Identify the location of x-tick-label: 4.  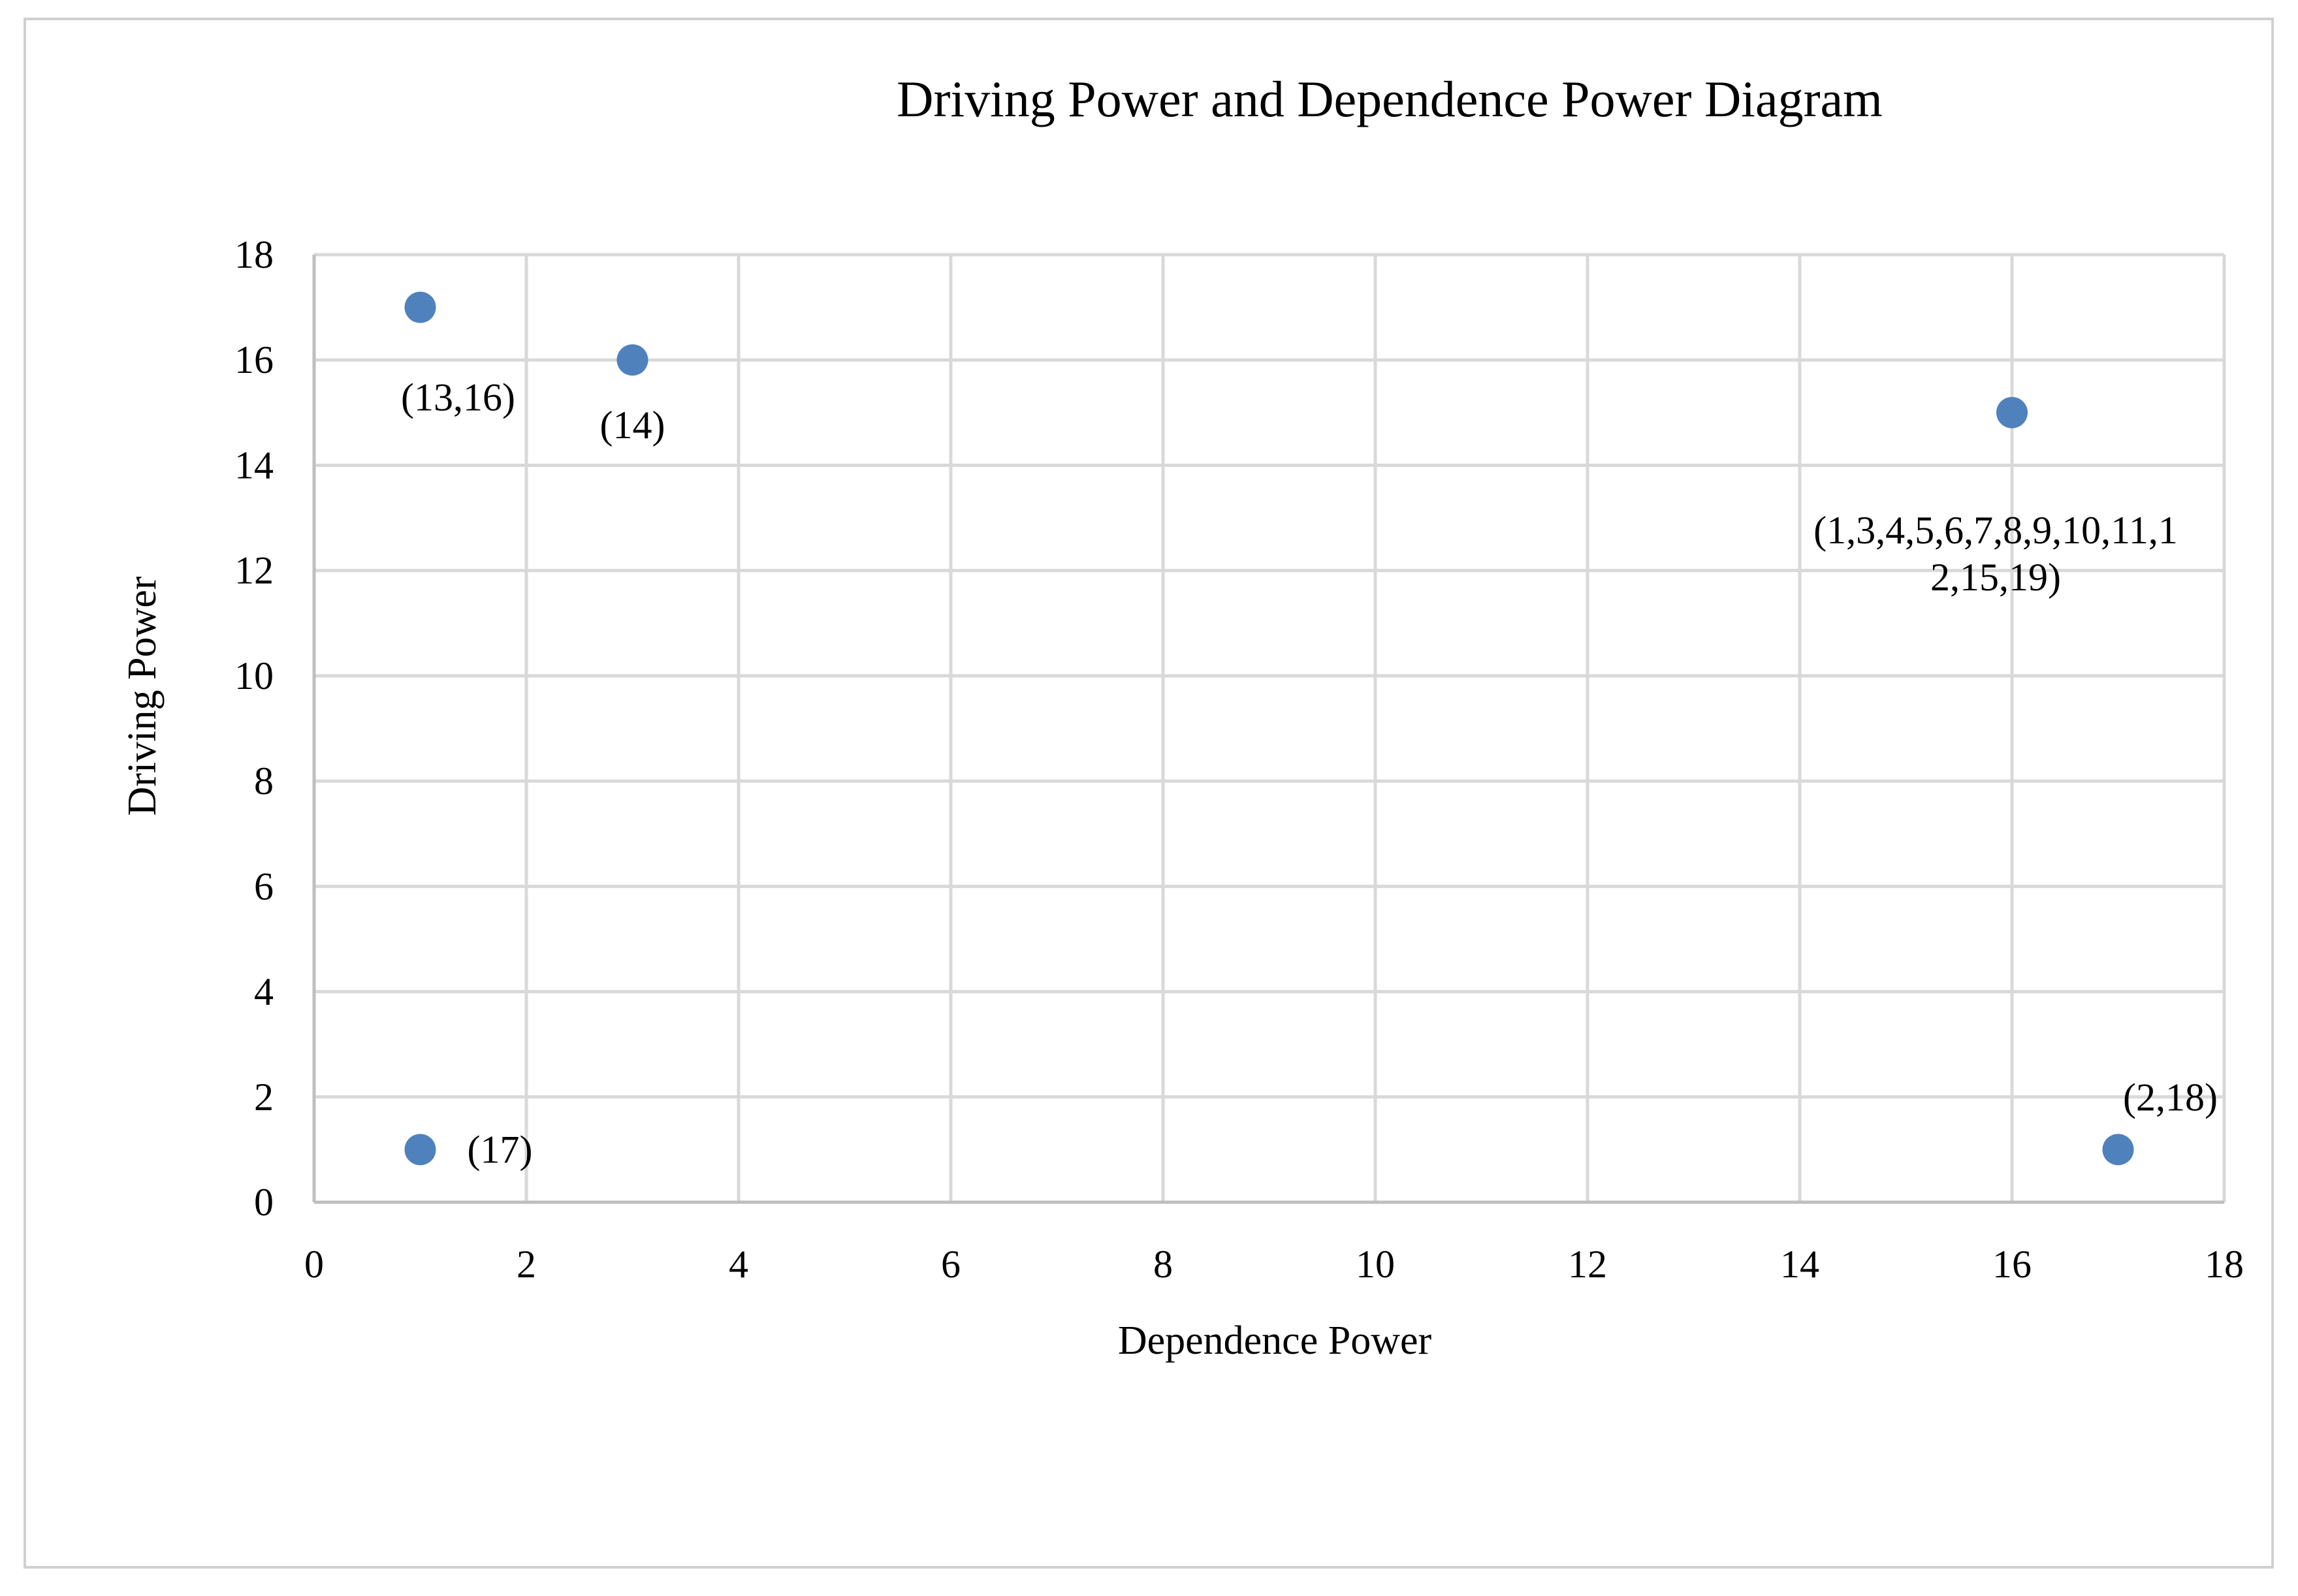
(738, 1264).